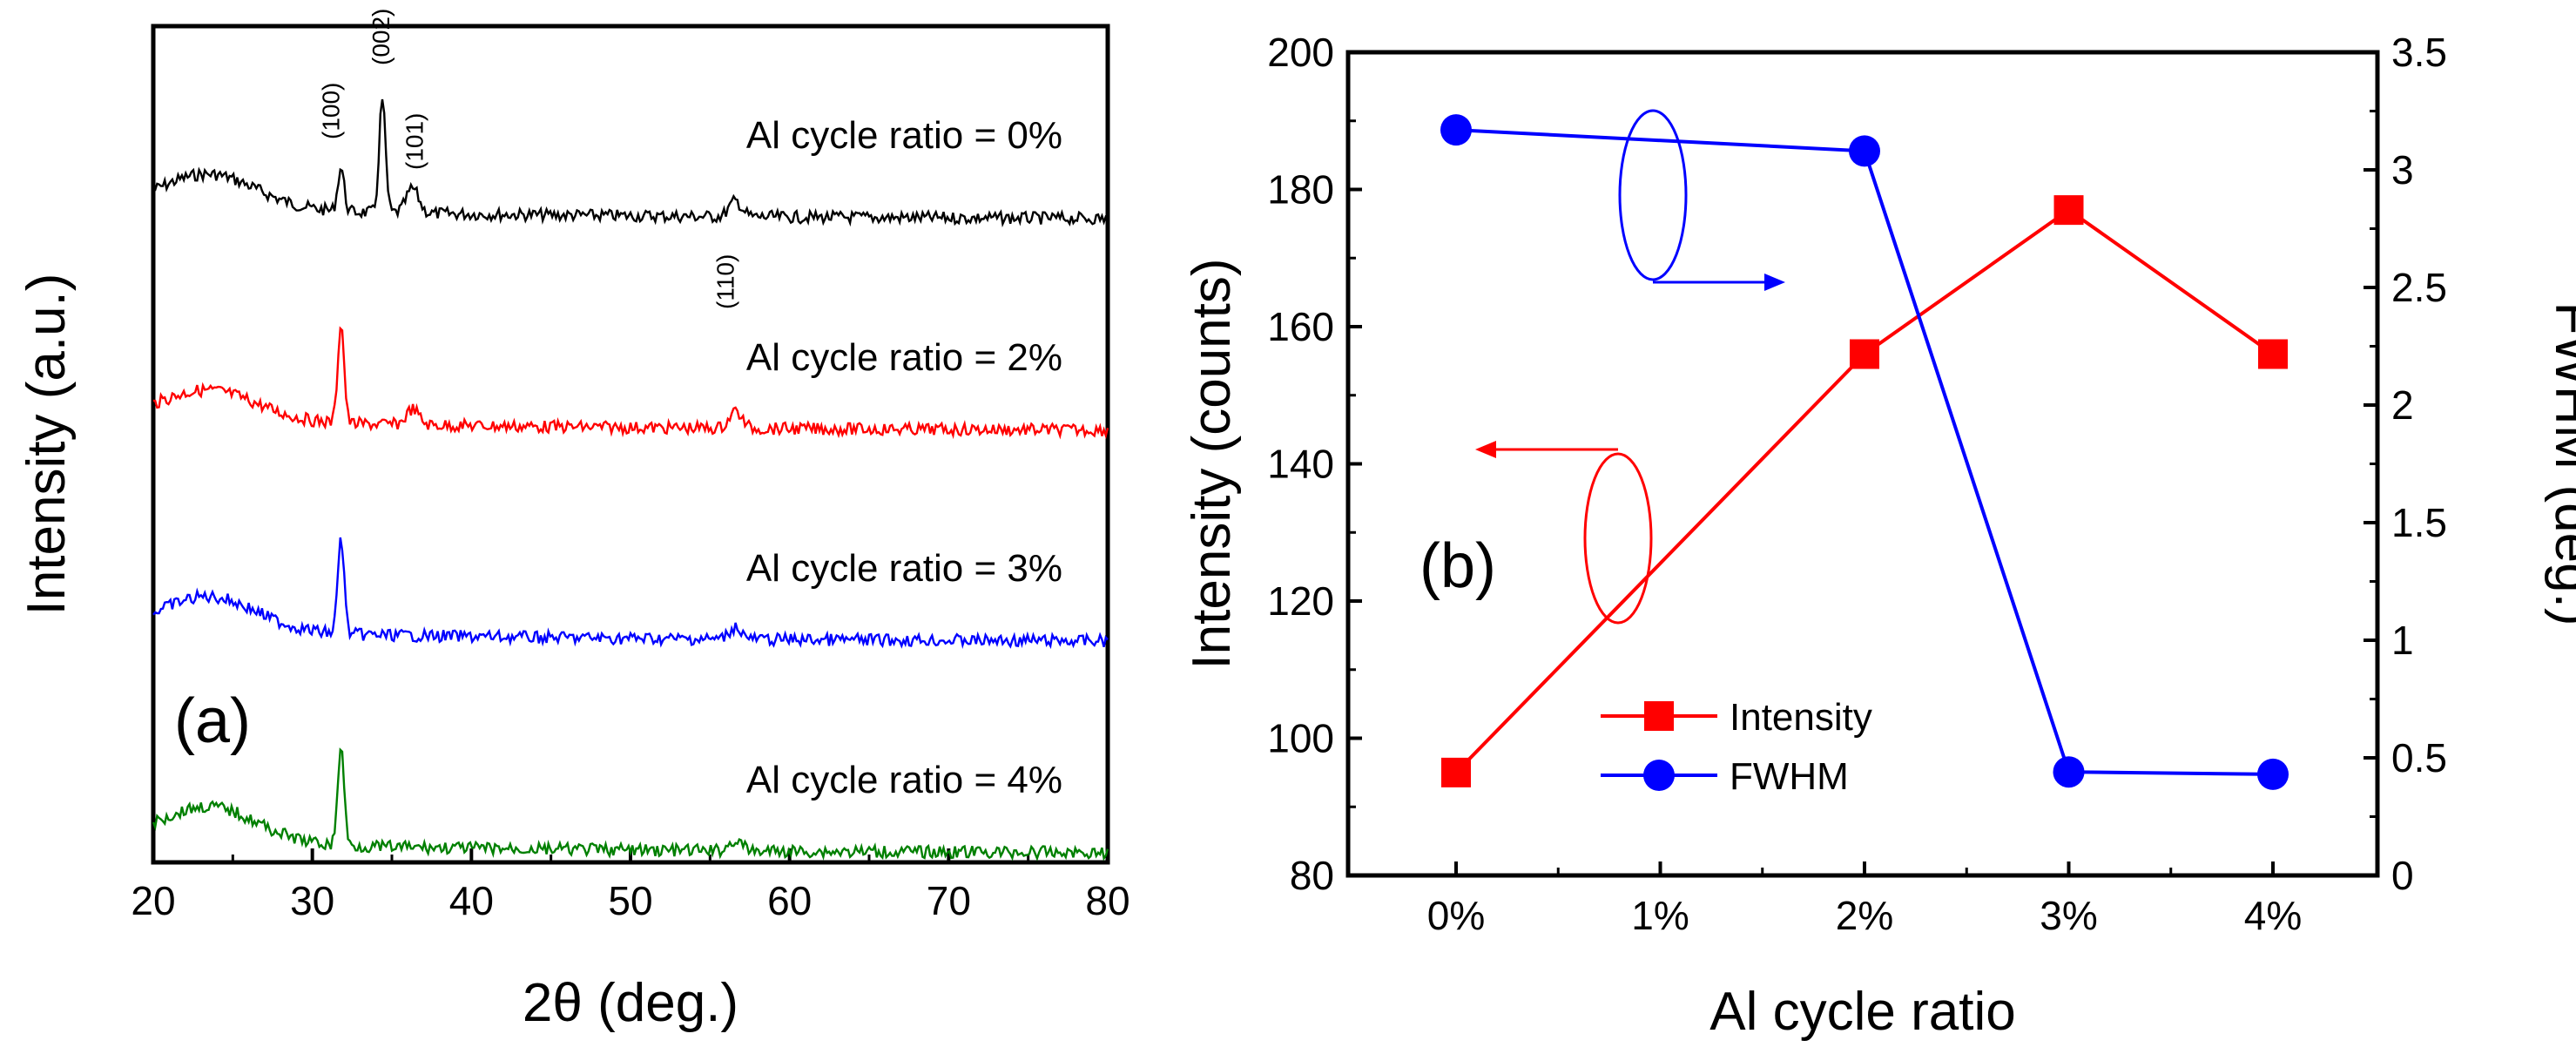 The height and width of the screenshot is (1054, 2576). What do you see at coordinates (2402, 170) in the screenshot?
I see `y-right-tick-label: 3` at bounding box center [2402, 170].